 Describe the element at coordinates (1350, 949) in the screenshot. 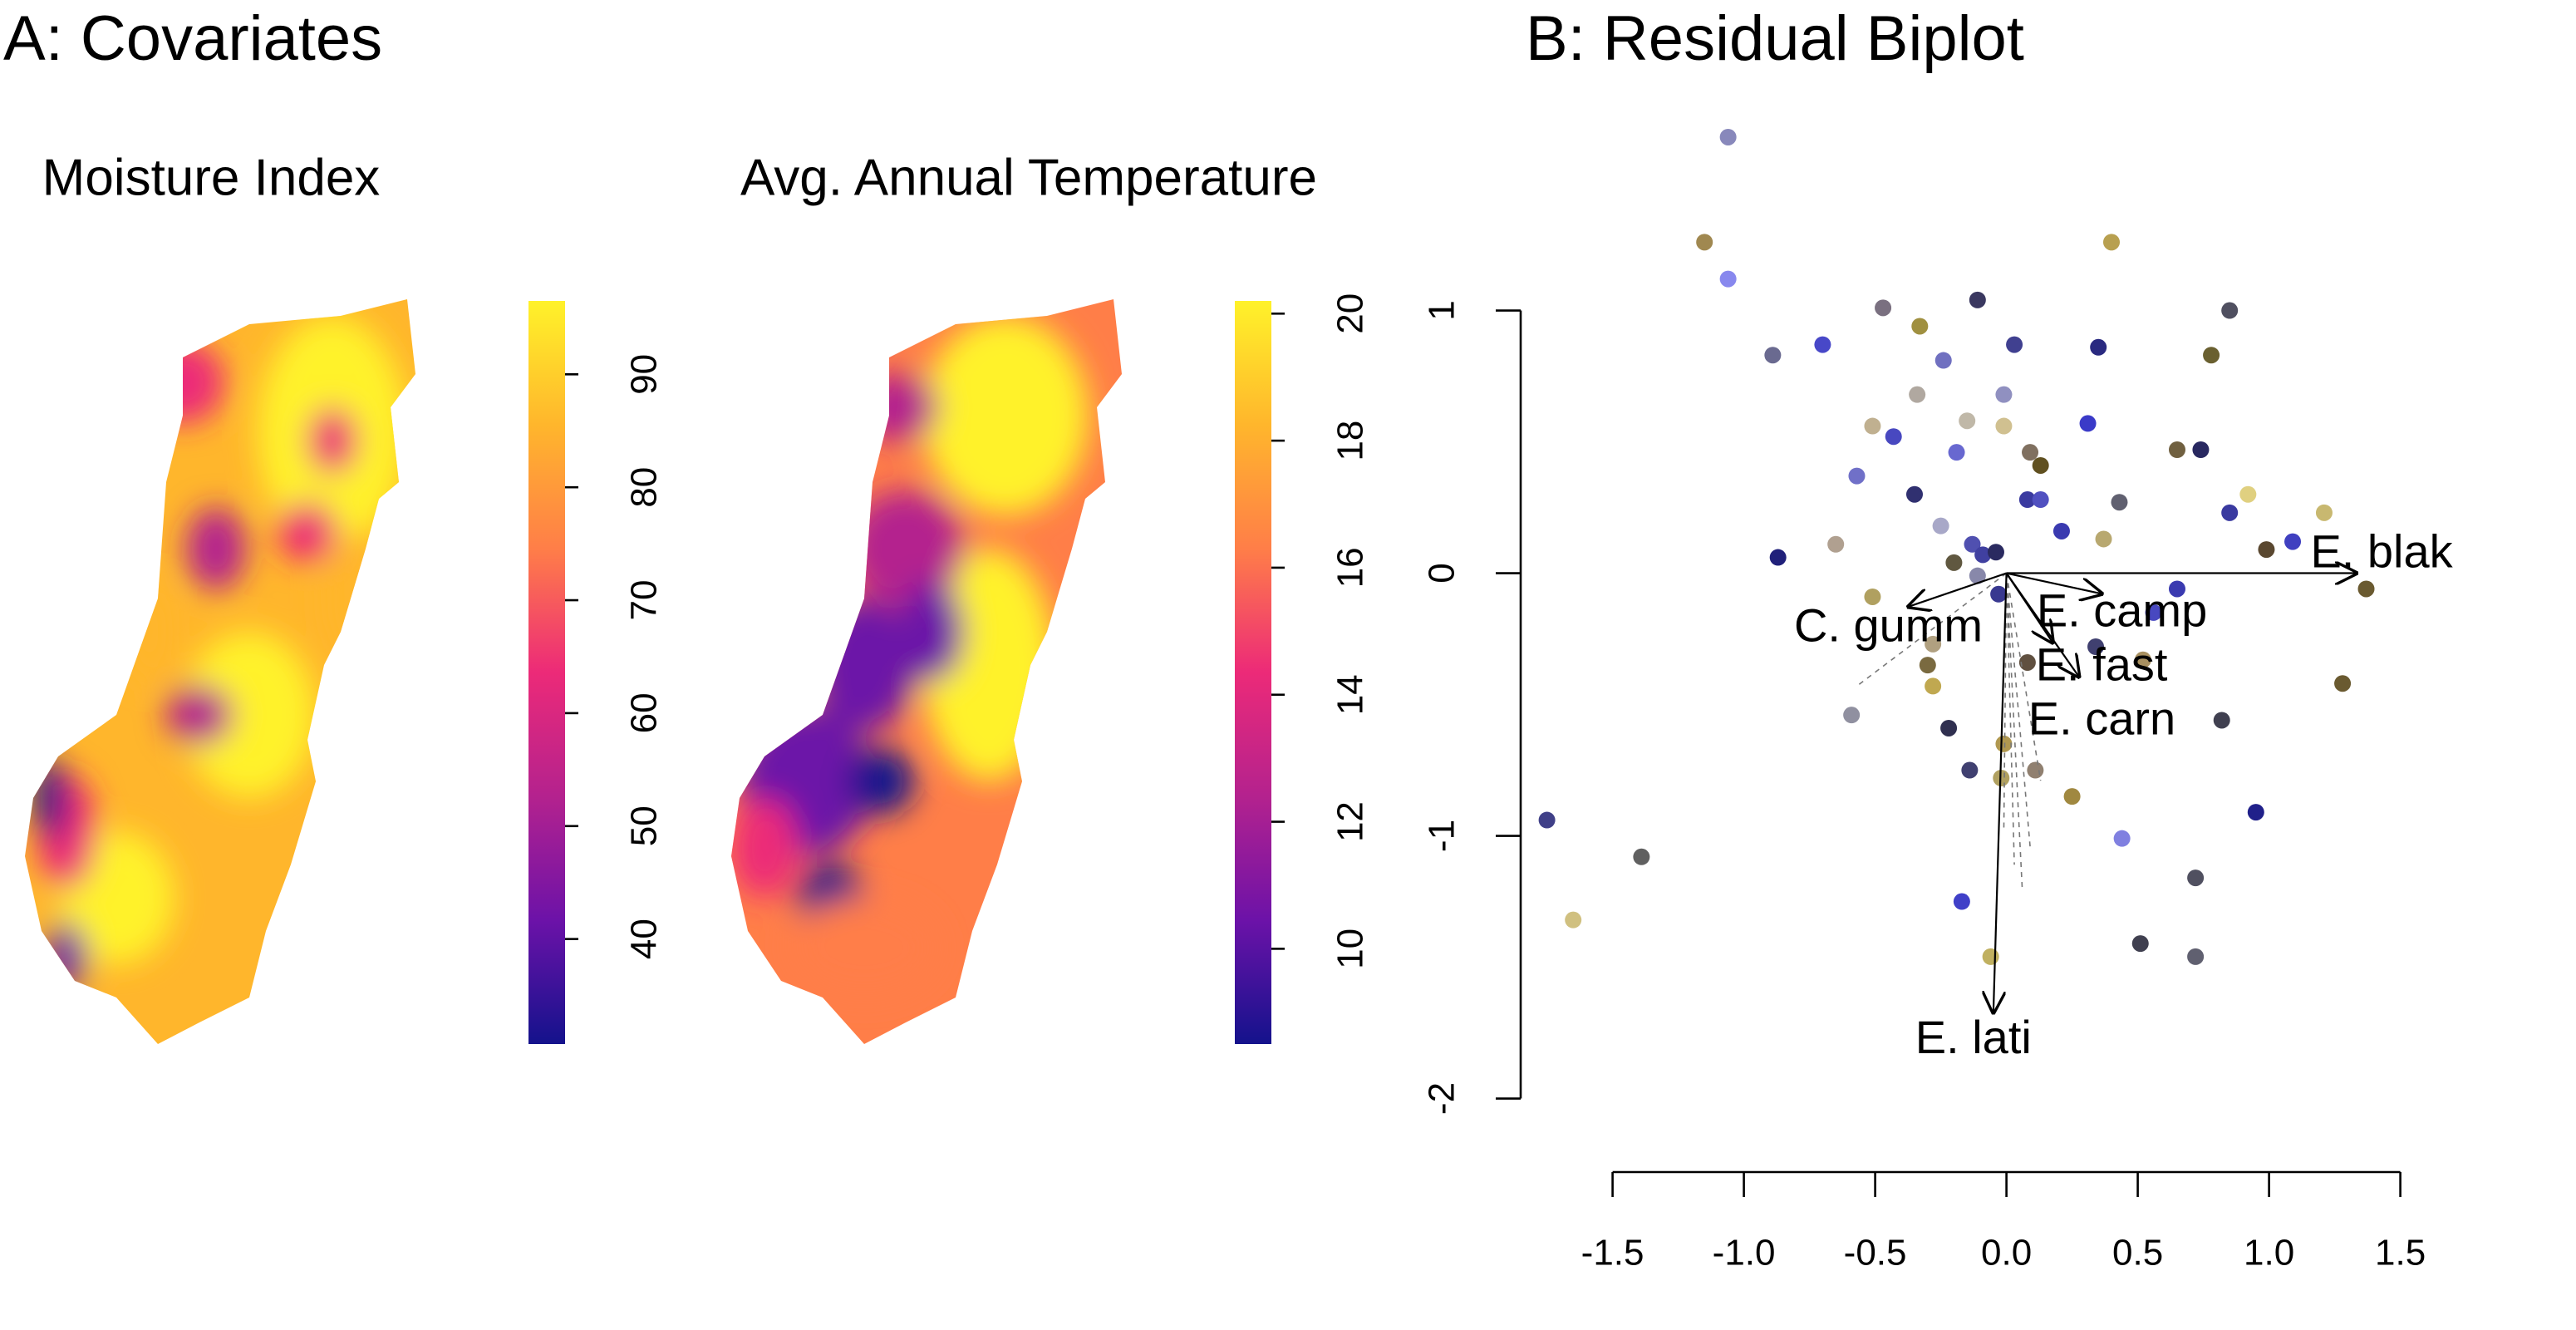

I see `colorbar-tick-label: 10` at that location.